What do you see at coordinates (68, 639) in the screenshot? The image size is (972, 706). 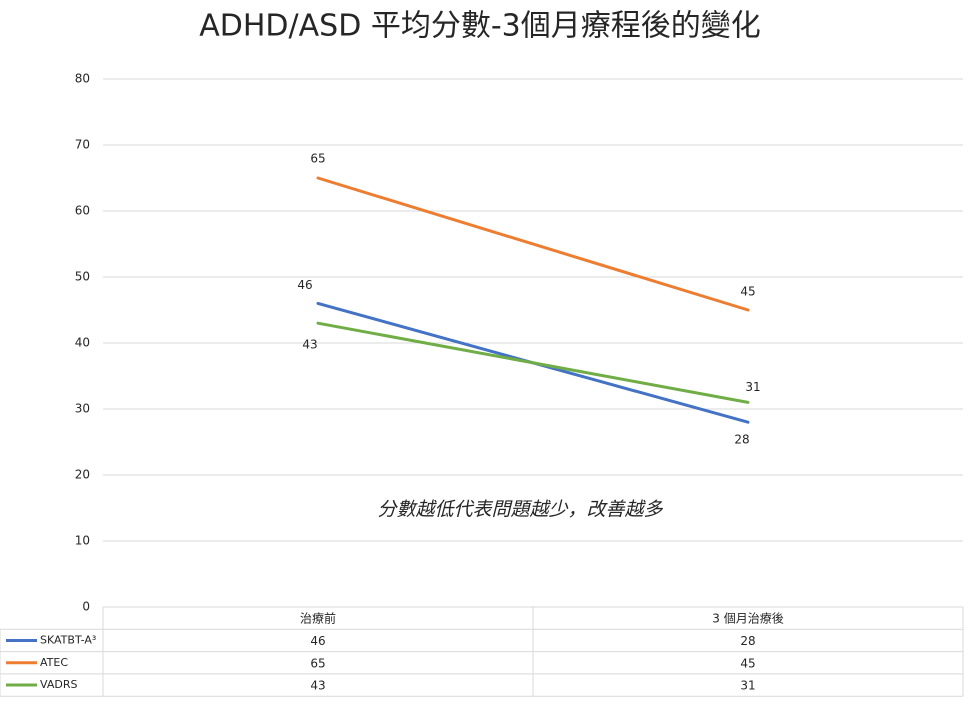 I see `legend-label: SKATBT-A³` at bounding box center [68, 639].